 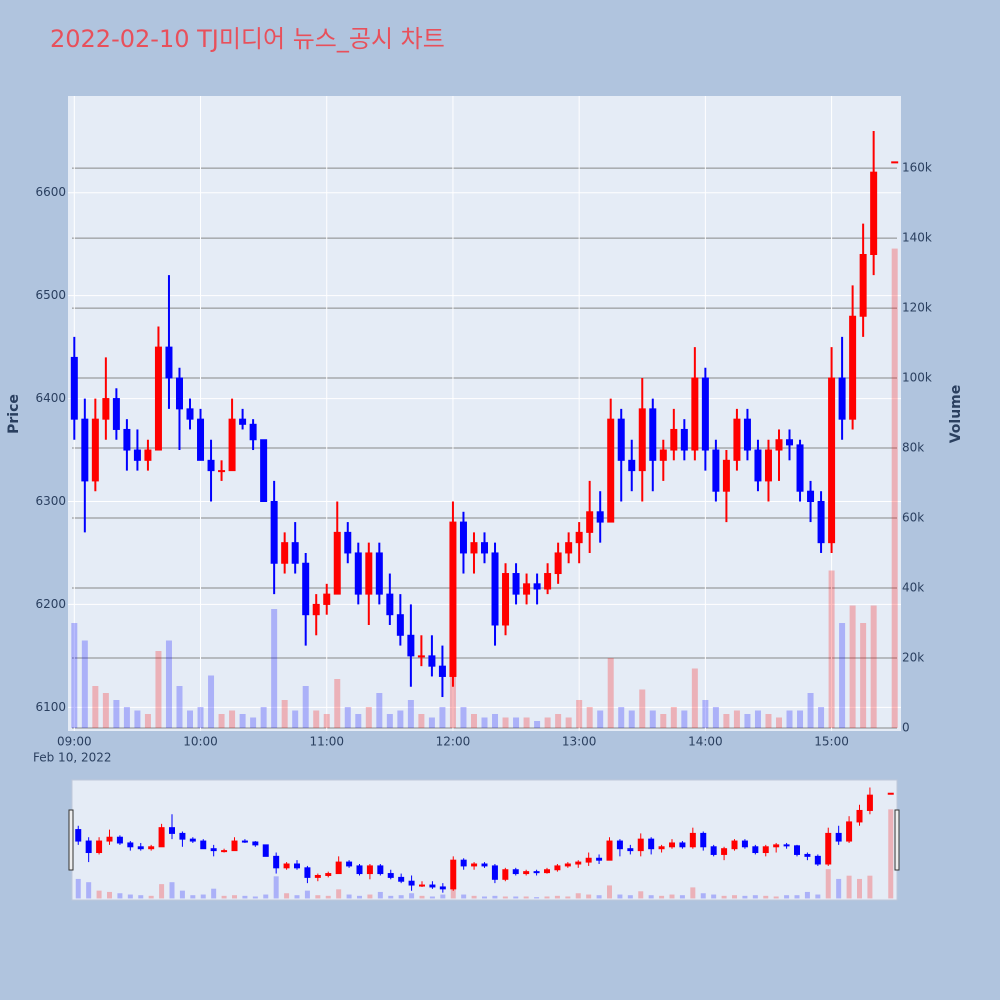 What do you see at coordinates (917, 238) in the screenshot?
I see `y2-tick-label: 140k` at bounding box center [917, 238].